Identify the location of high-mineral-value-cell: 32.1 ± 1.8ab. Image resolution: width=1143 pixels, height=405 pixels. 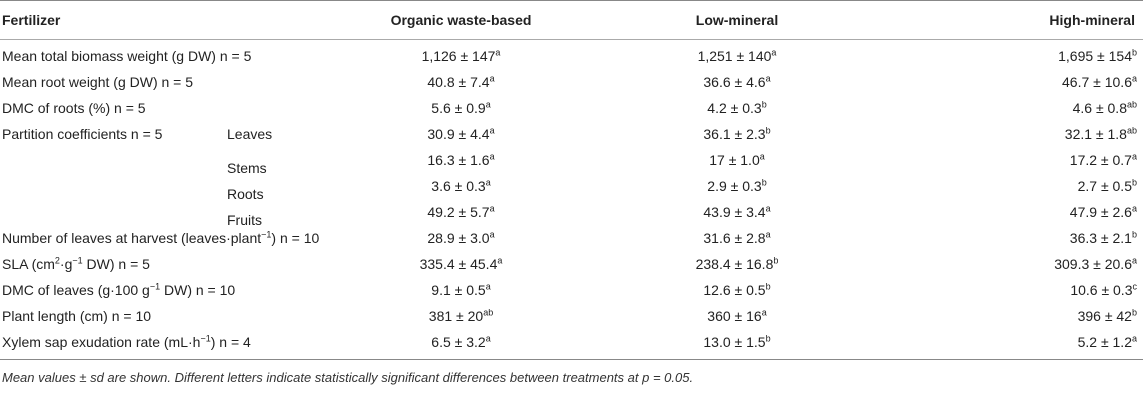
(1012, 134).